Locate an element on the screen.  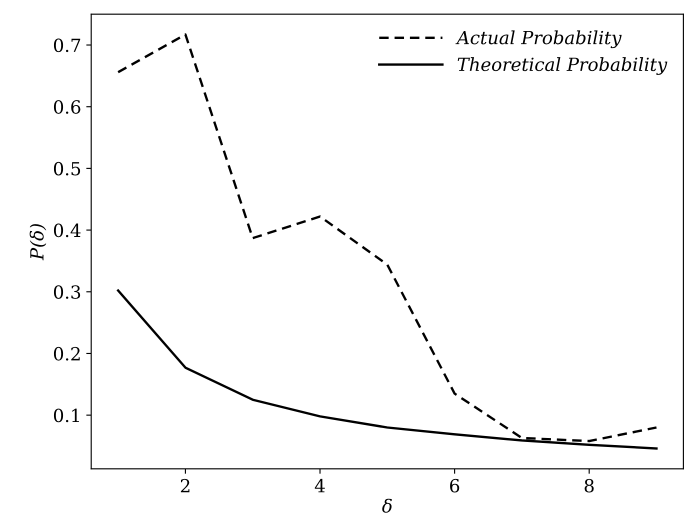
y-tick-label: 0.2 is located at coordinates (67, 353).